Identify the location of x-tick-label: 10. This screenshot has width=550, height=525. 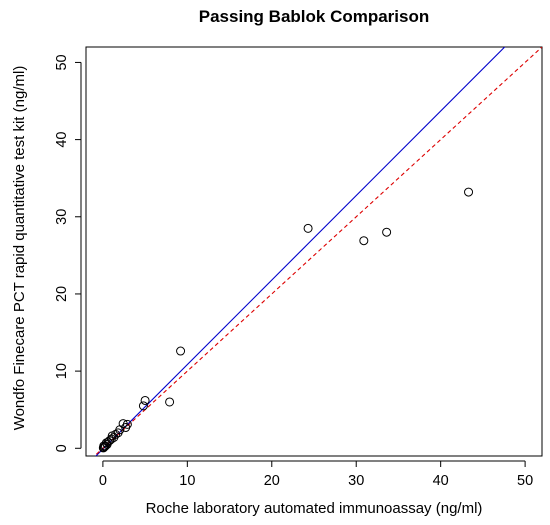
(187, 481).